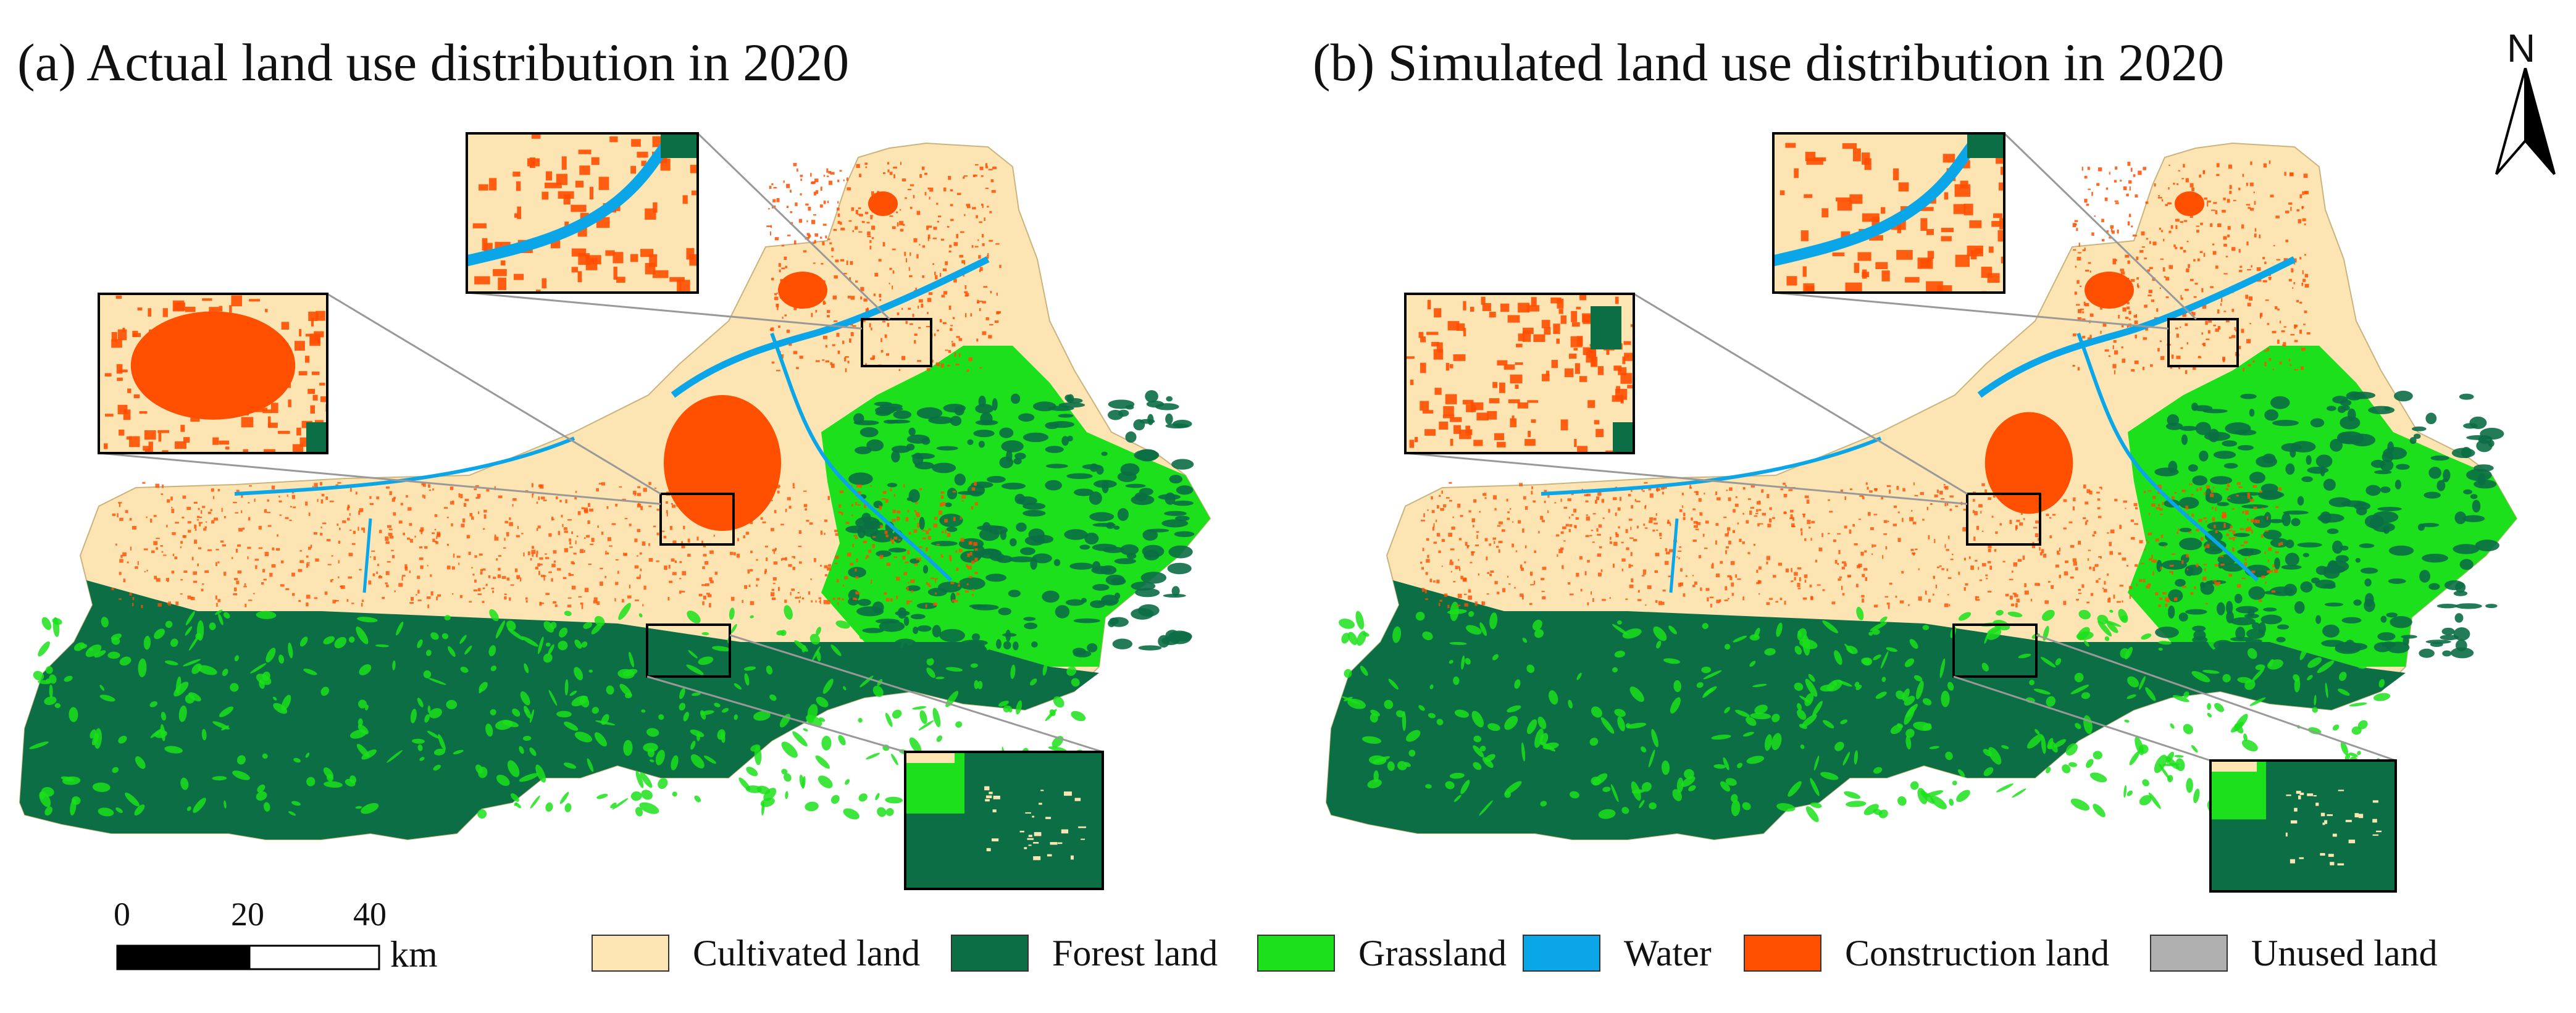 This screenshot has height=1013, width=2576. What do you see at coordinates (370, 914) in the screenshot?
I see `scale-tick-40: 40` at bounding box center [370, 914].